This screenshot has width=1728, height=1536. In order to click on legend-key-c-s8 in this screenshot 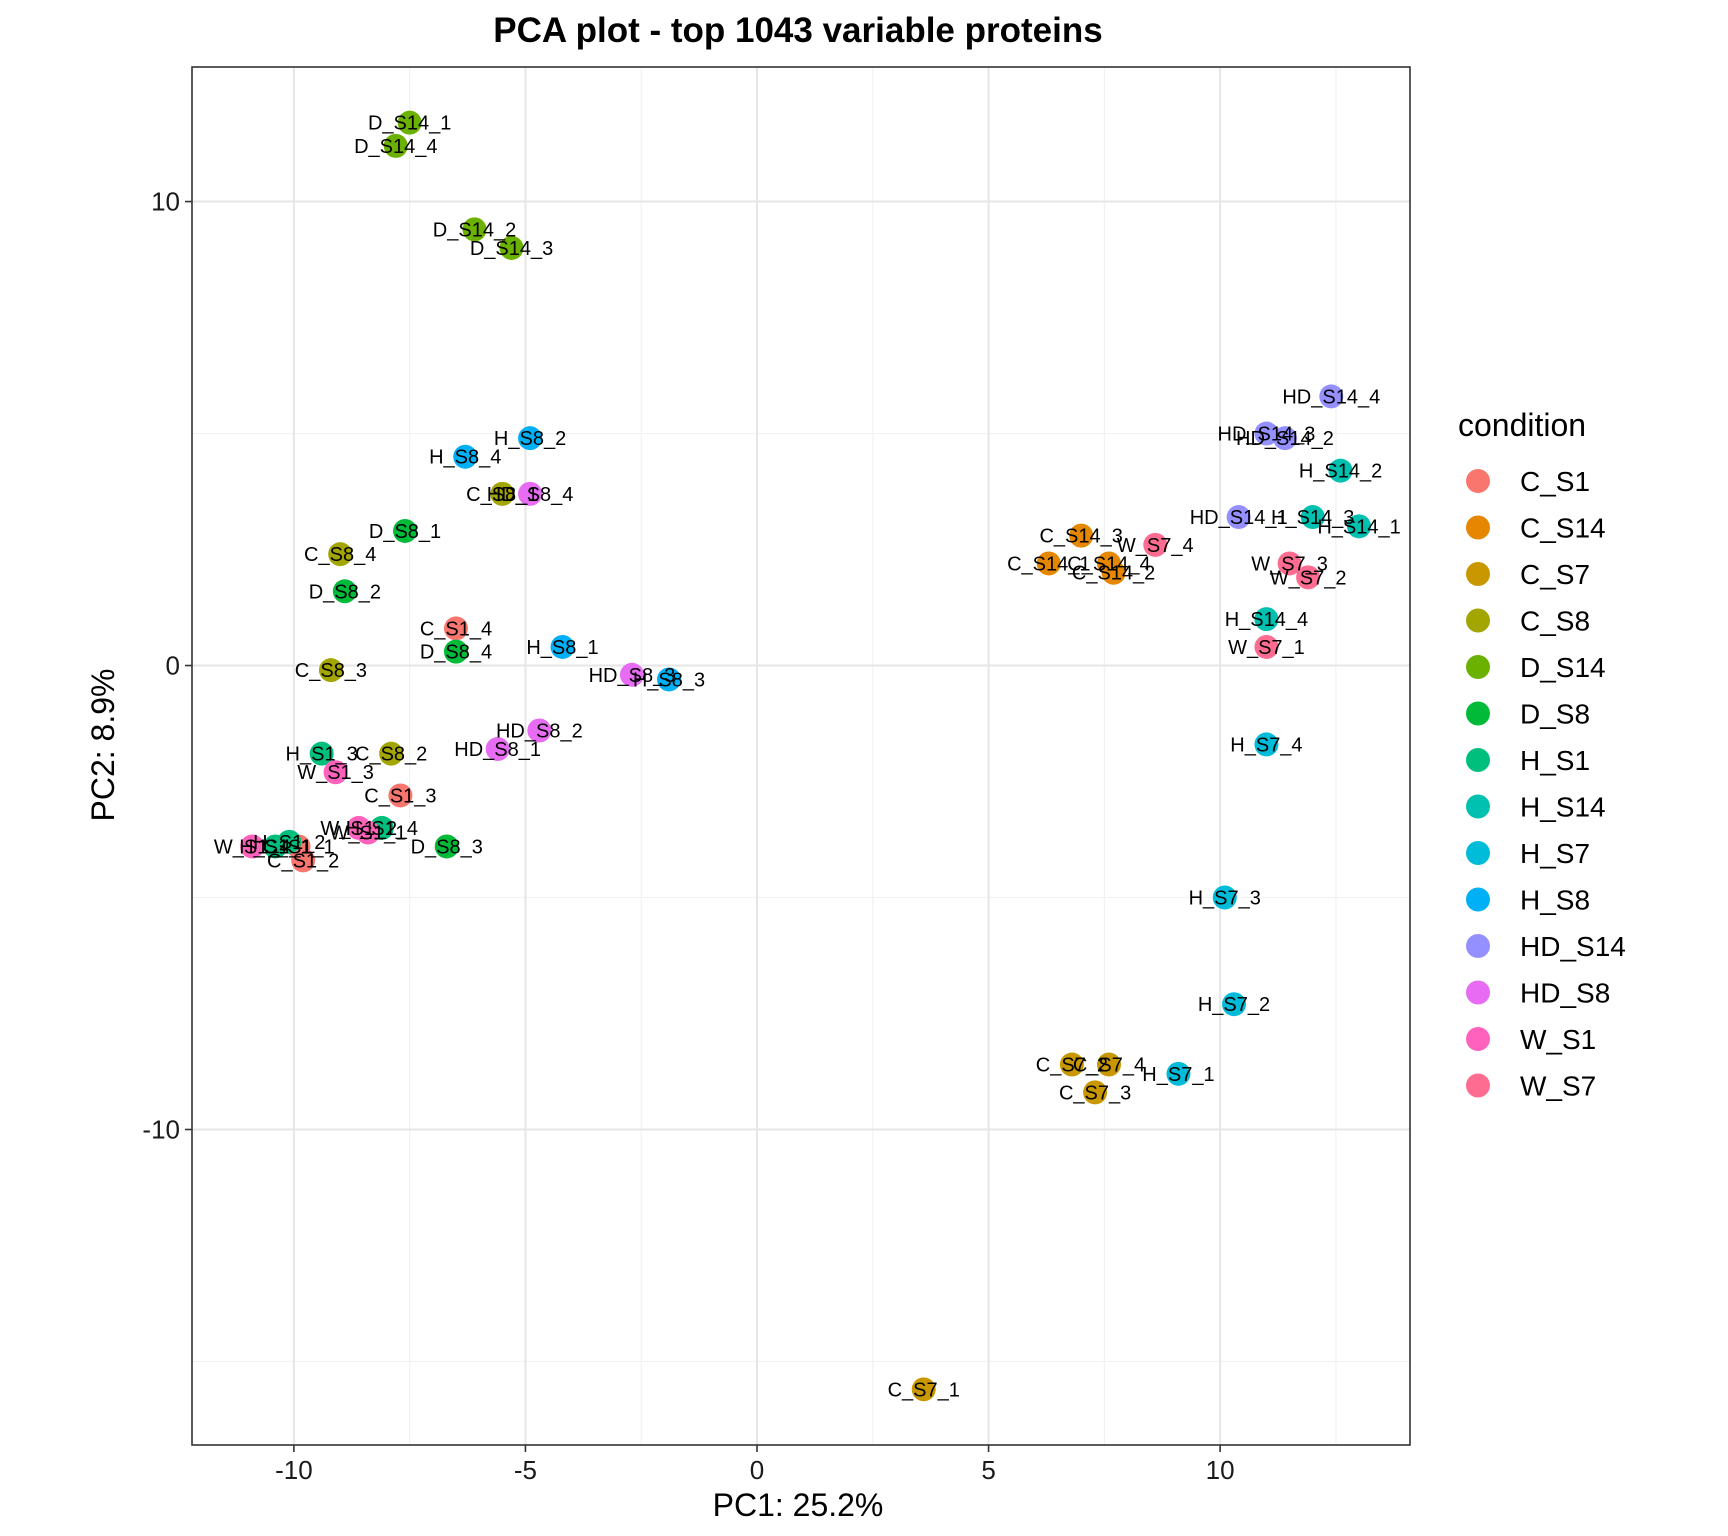, I will do `click(1478, 620)`.